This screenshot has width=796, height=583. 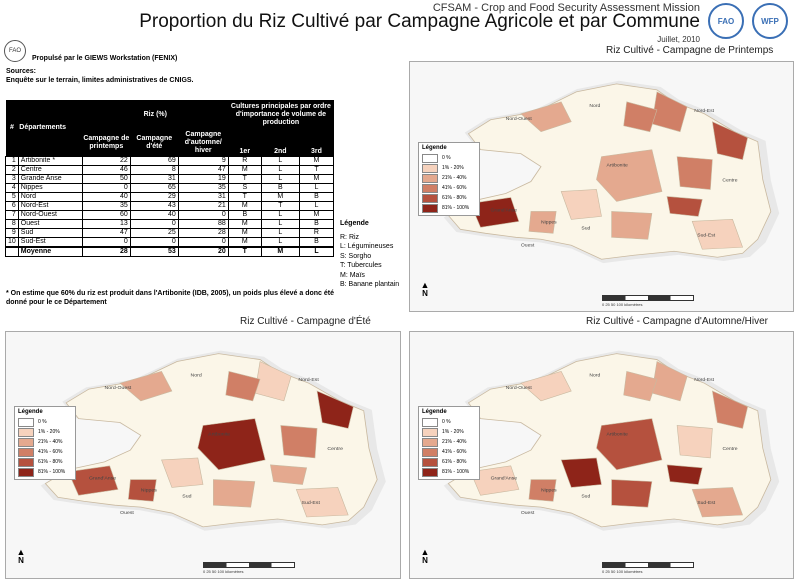 What do you see at coordinates (50, 128) in the screenshot?
I see `col-dept: Départements` at bounding box center [50, 128].